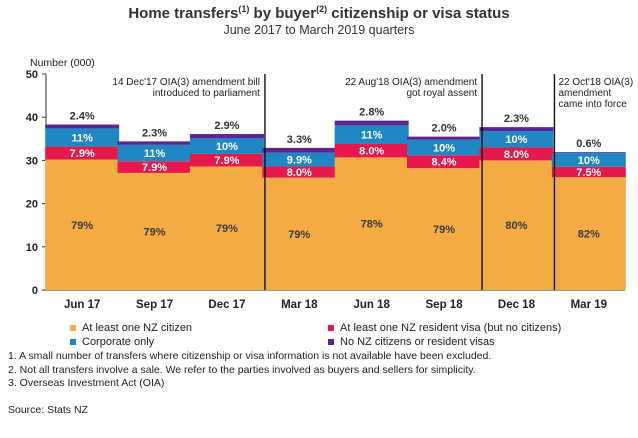 This screenshot has width=638, height=438. Describe the element at coordinates (588, 144) in the screenshot. I see `data-label-top: 0.6%` at that location.